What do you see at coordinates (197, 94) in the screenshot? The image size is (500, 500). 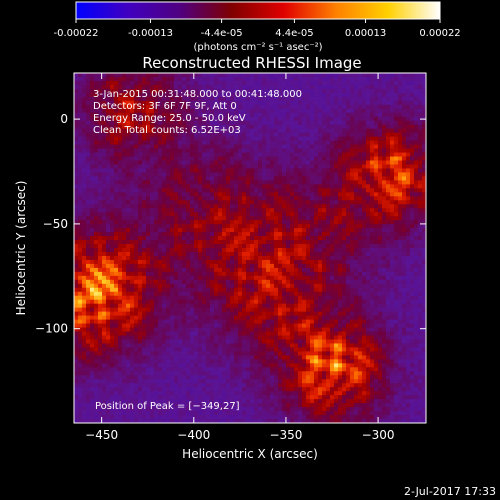 I see `annotation-line: 3-Jan-2015 00:31:48.000 to 00:41:48.000` at bounding box center [197, 94].